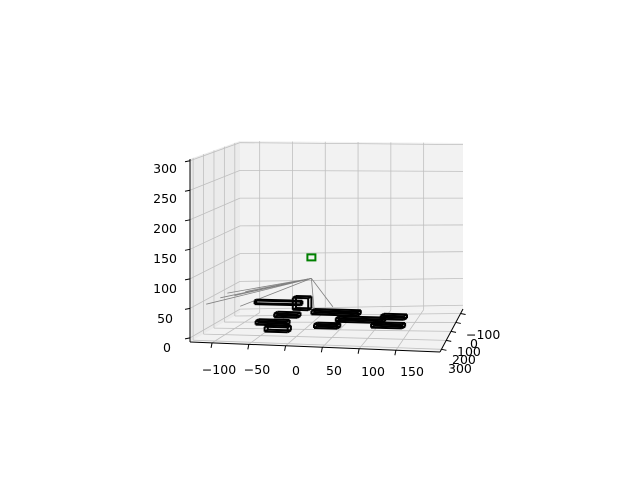 Image resolution: width=640 pixels, height=480 pixels. What do you see at coordinates (469, 351) in the screenshot?
I see `y-tick-label: 100` at bounding box center [469, 351].